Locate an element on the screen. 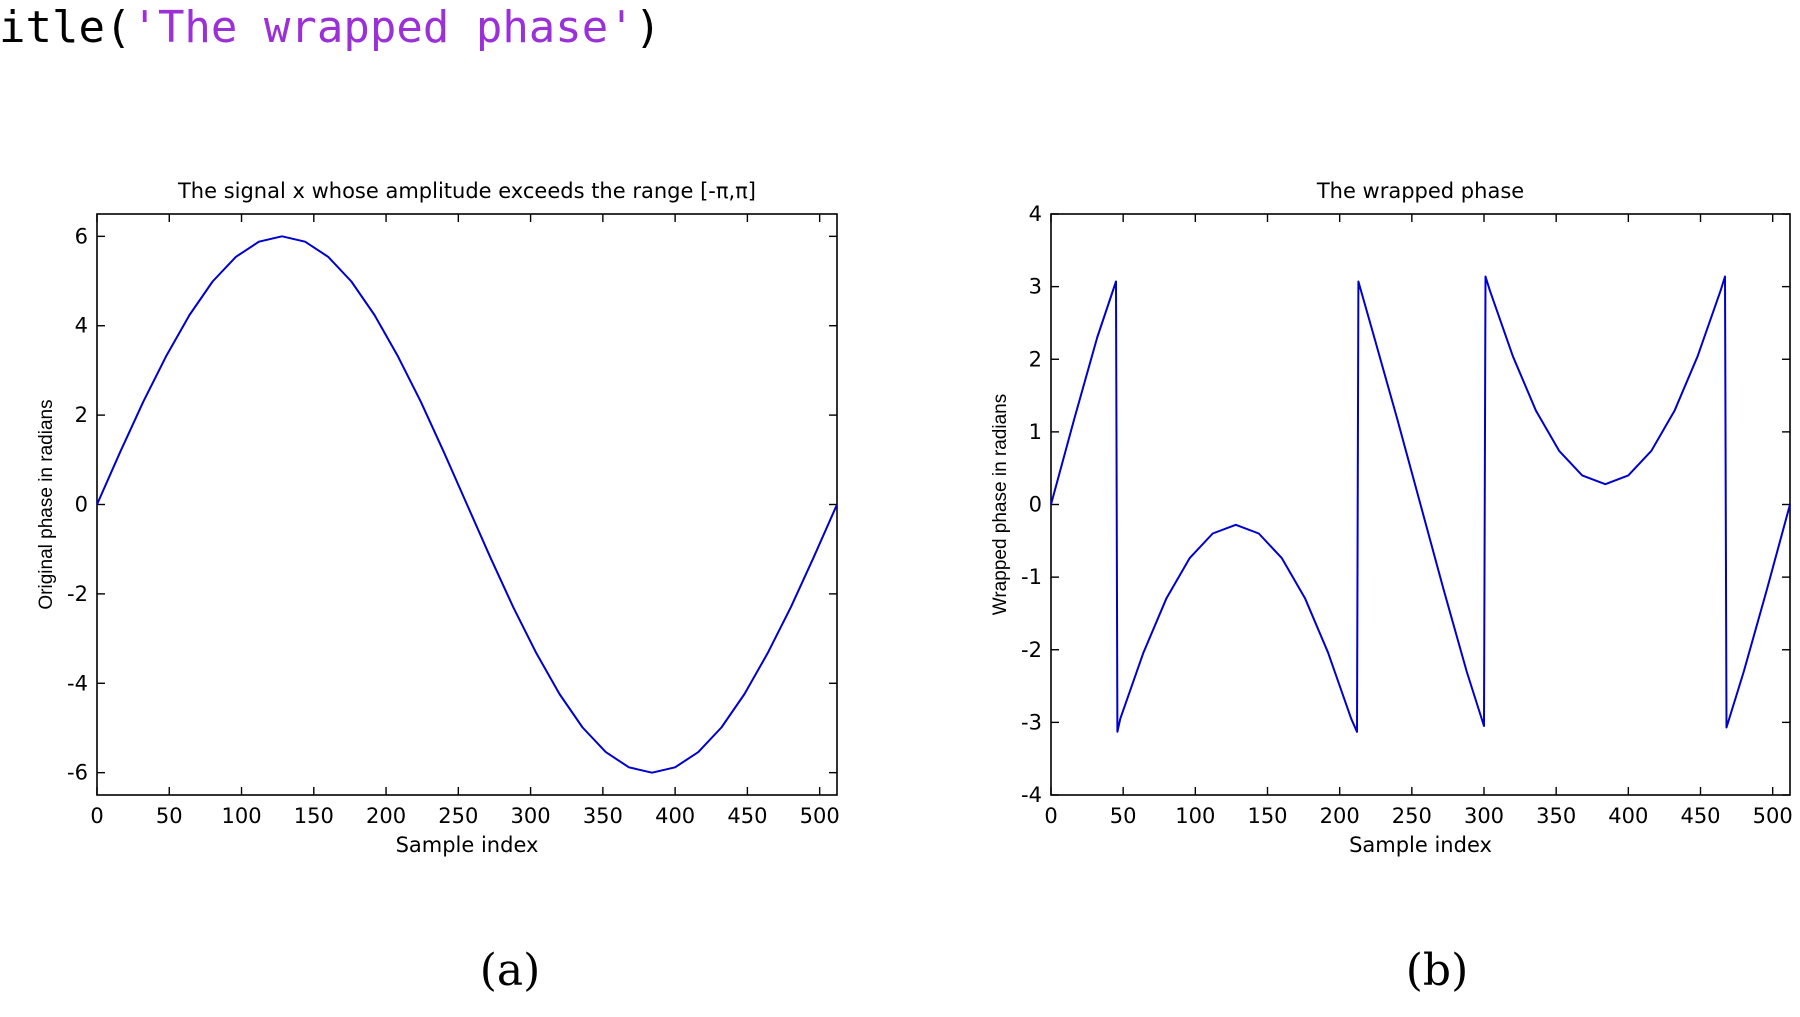  panel-caption: (b) is located at coordinates (1437, 970).